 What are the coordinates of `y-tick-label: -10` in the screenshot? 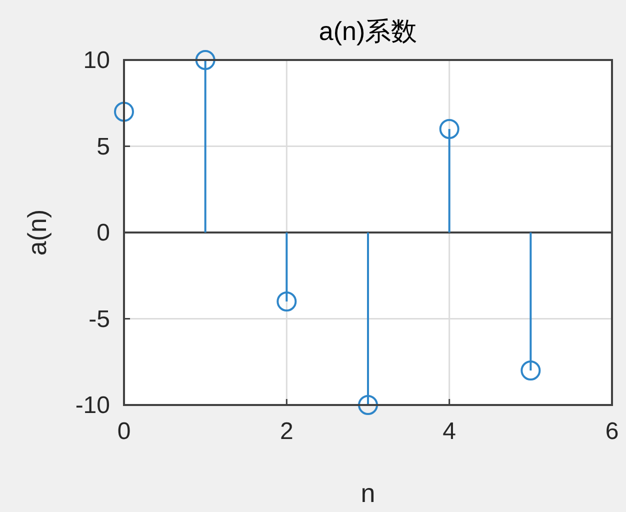 It's located at (92, 405).